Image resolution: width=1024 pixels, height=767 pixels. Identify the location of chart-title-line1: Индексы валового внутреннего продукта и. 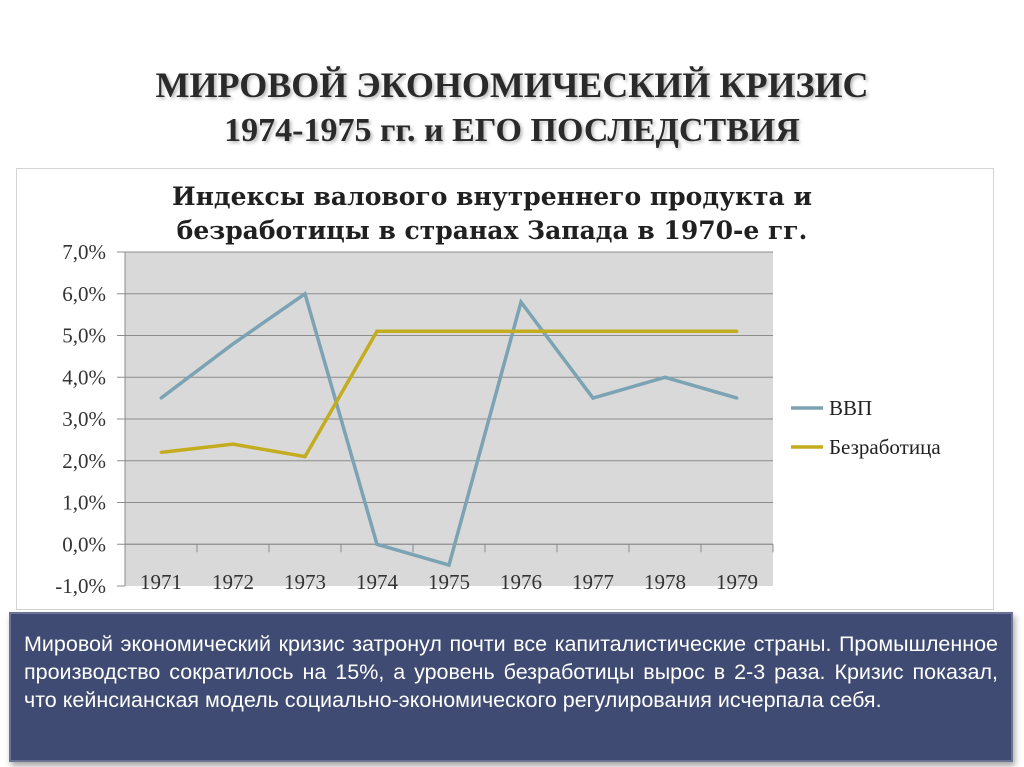
(491, 196).